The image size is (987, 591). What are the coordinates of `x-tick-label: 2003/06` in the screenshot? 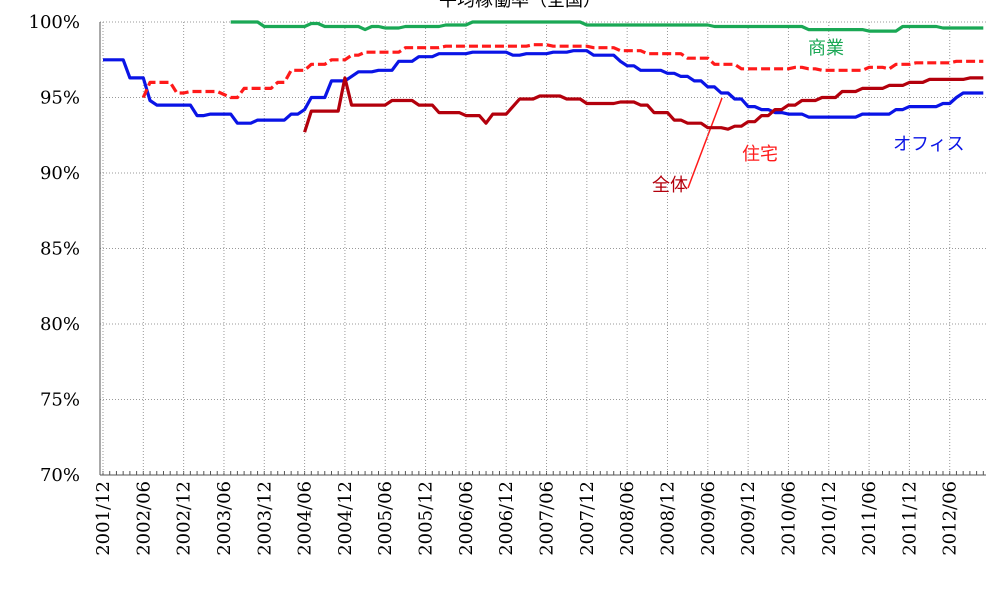 It's located at (224, 518).